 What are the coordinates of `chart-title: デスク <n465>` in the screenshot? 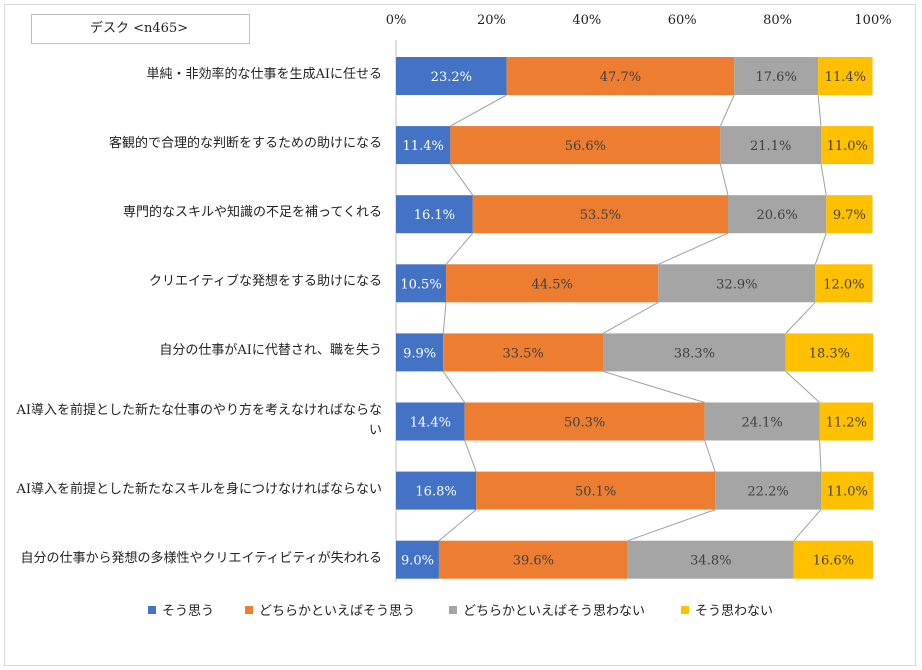 It's located at (140, 29).